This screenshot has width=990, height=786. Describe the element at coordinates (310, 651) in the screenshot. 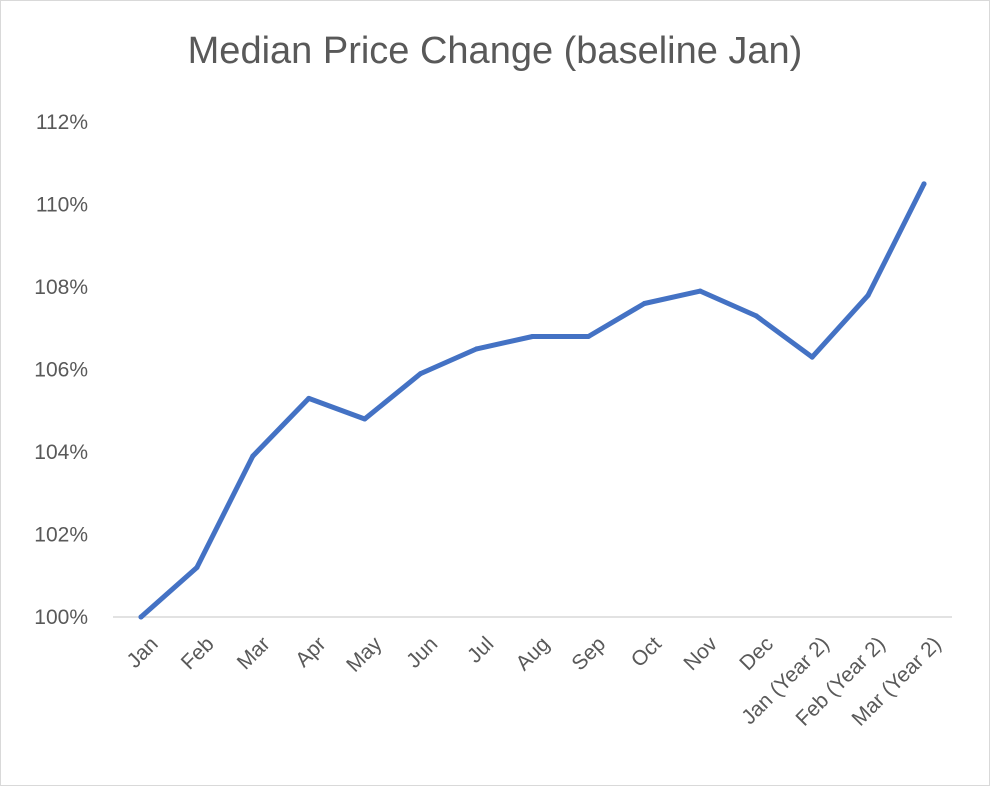

I see `x-tick-label: Apr` at that location.